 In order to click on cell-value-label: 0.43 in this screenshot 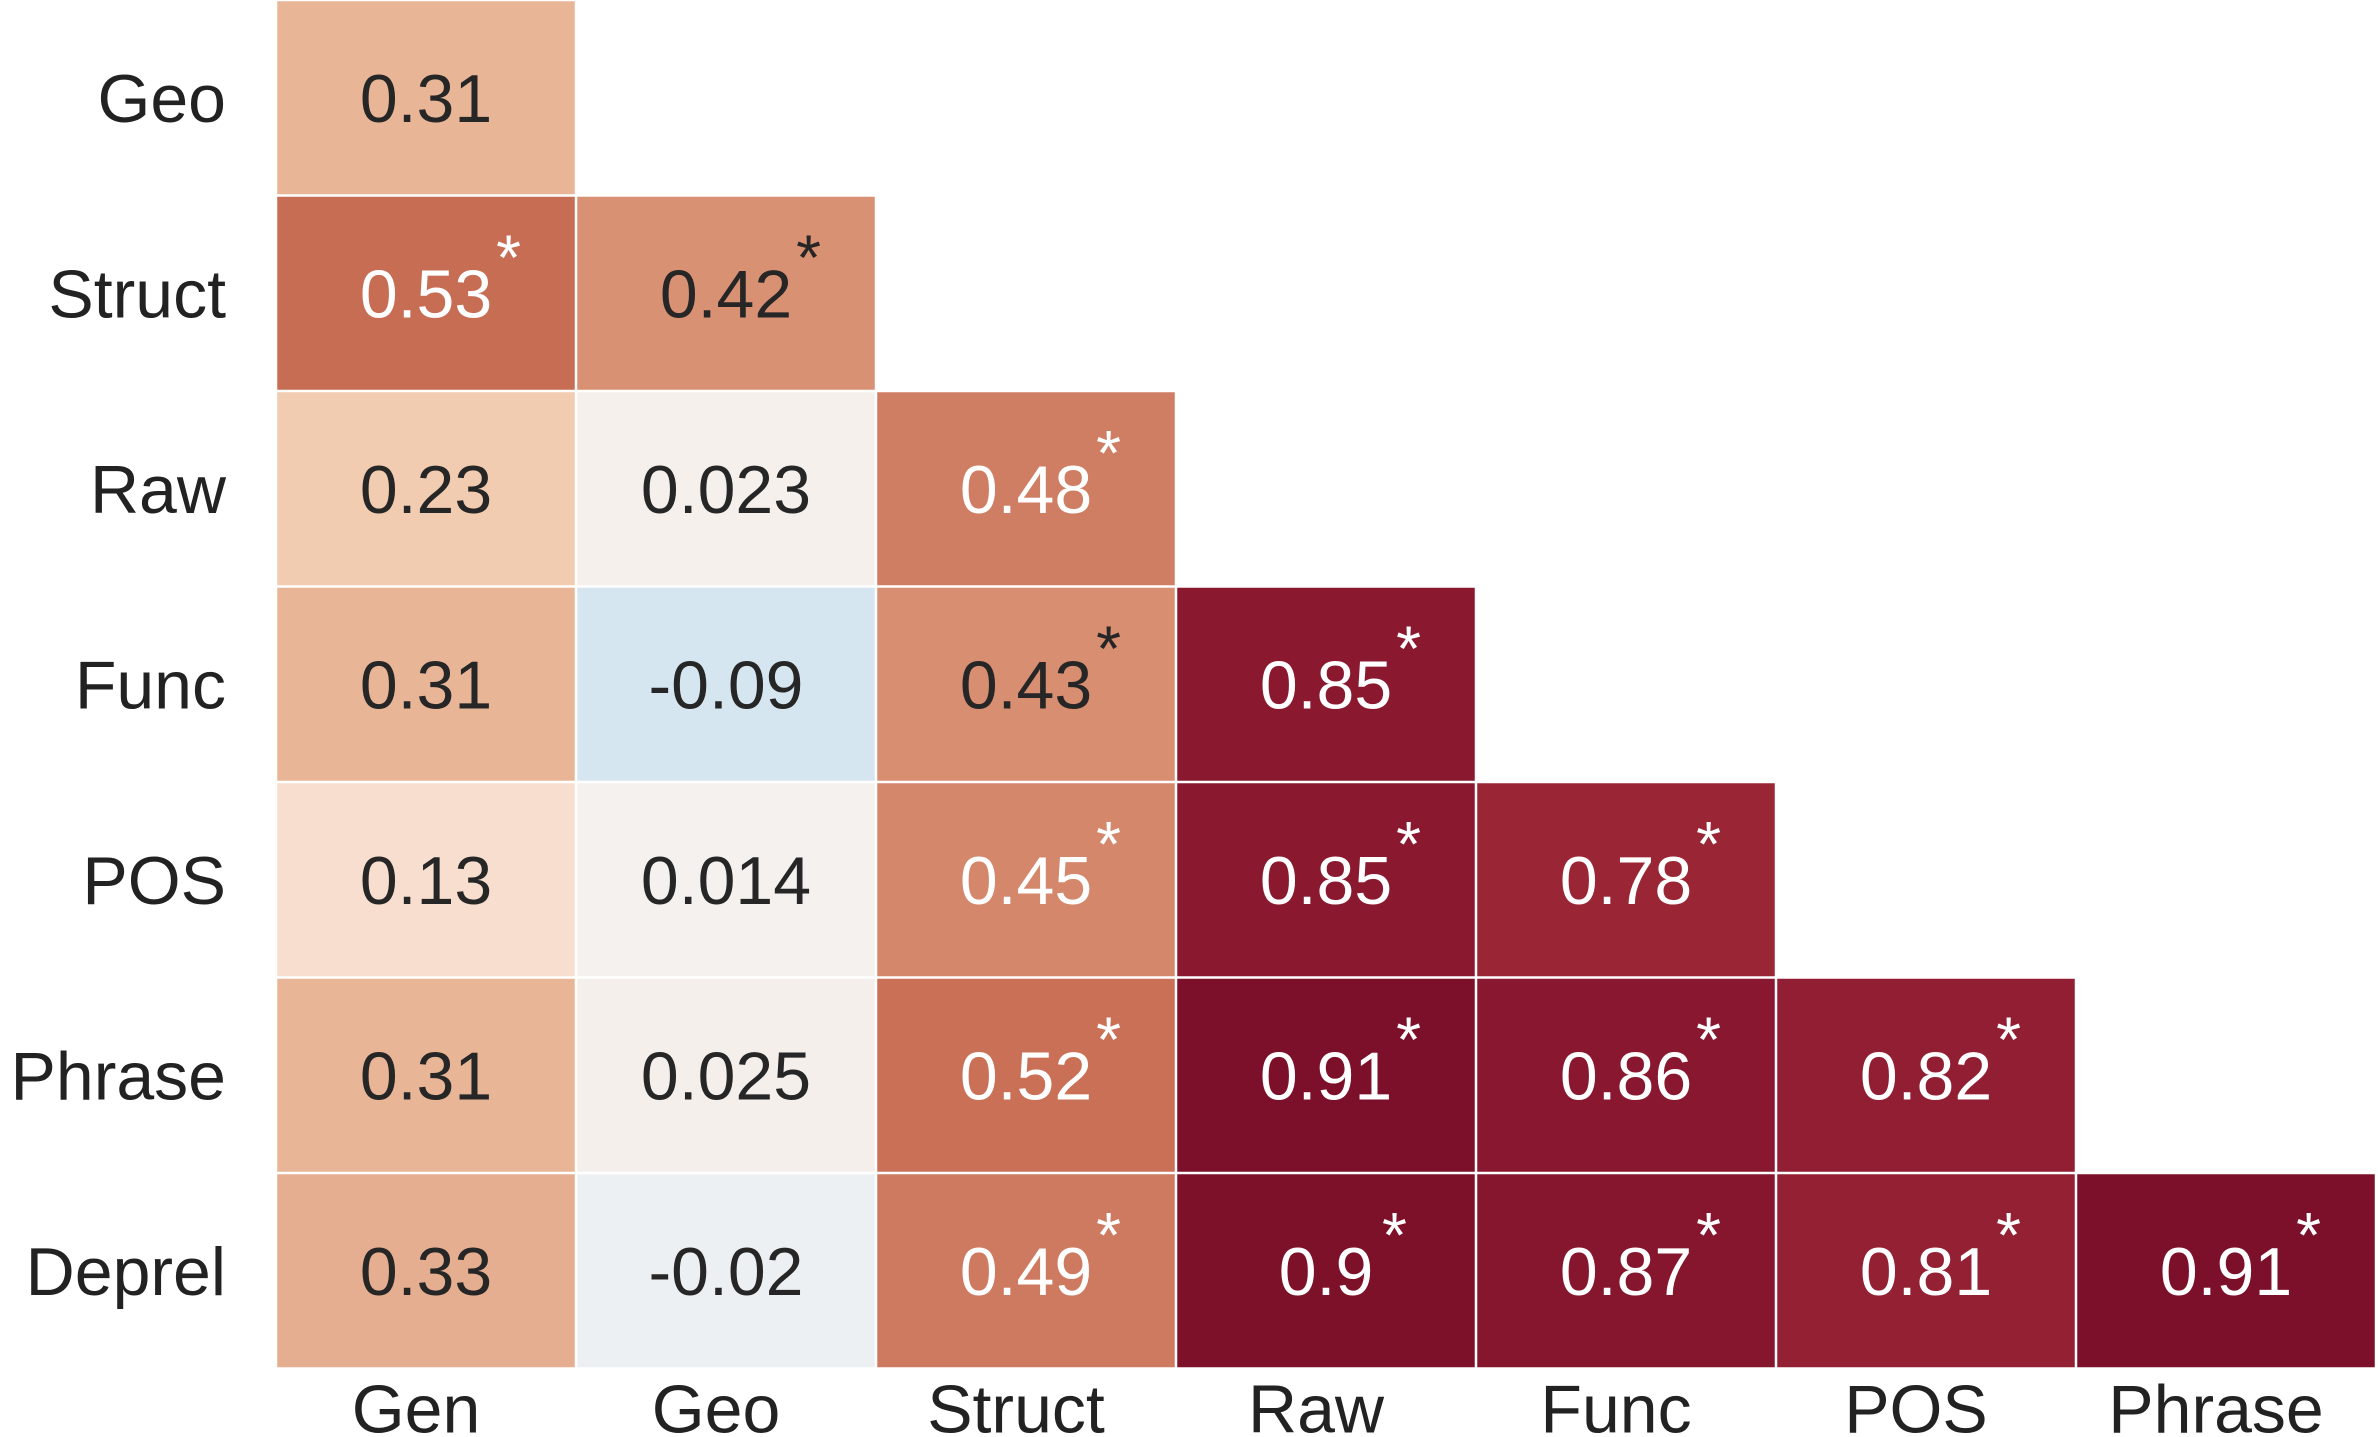, I will do `click(1026, 685)`.